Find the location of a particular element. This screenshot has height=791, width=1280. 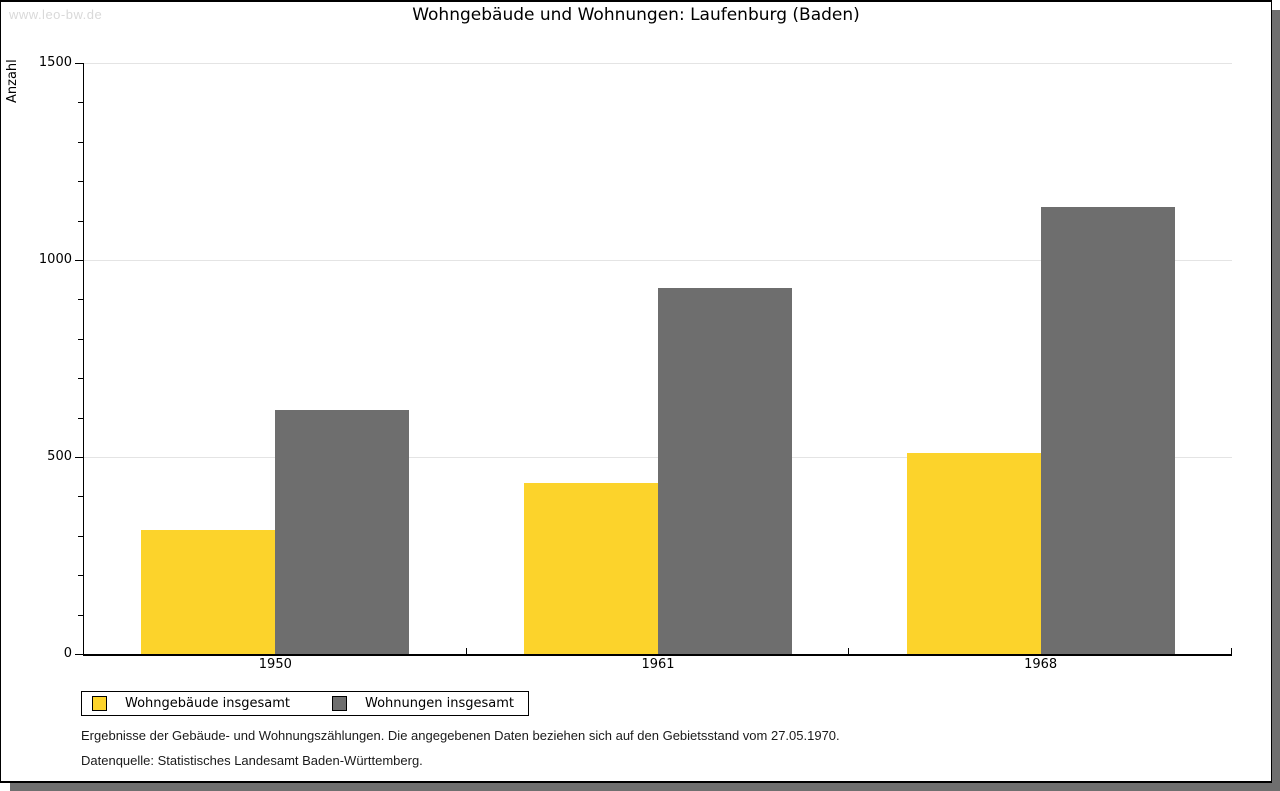

bar-wohnungen-1950 is located at coordinates (342, 531).